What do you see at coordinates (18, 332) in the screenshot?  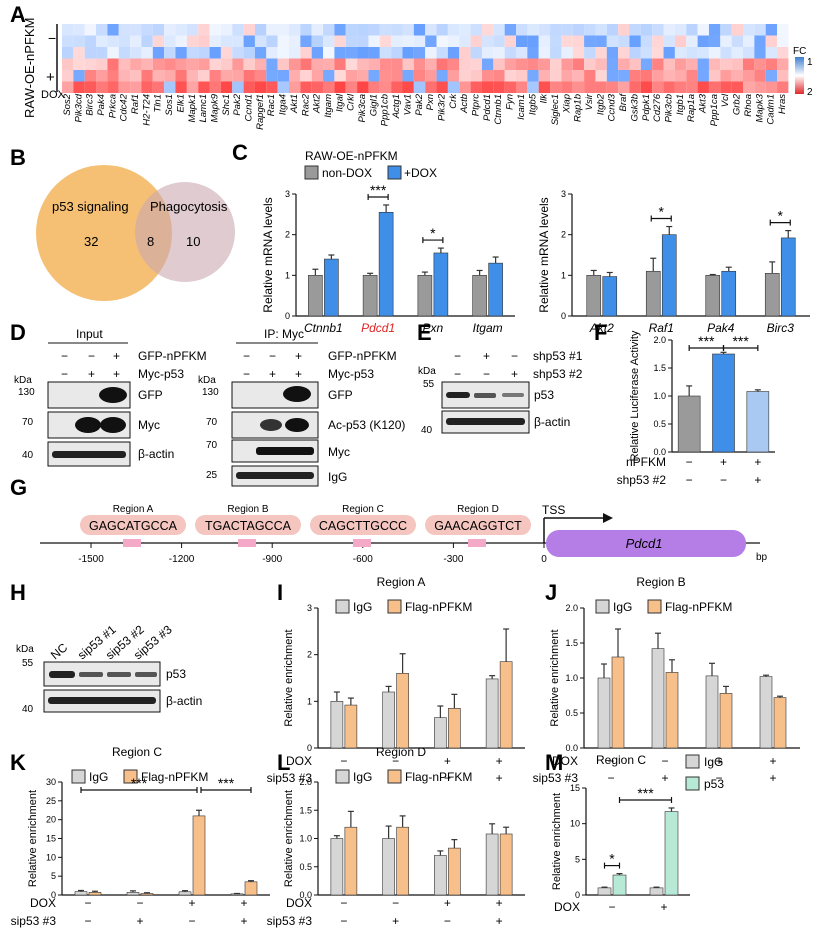 I see `panel-label-d: D` at bounding box center [18, 332].